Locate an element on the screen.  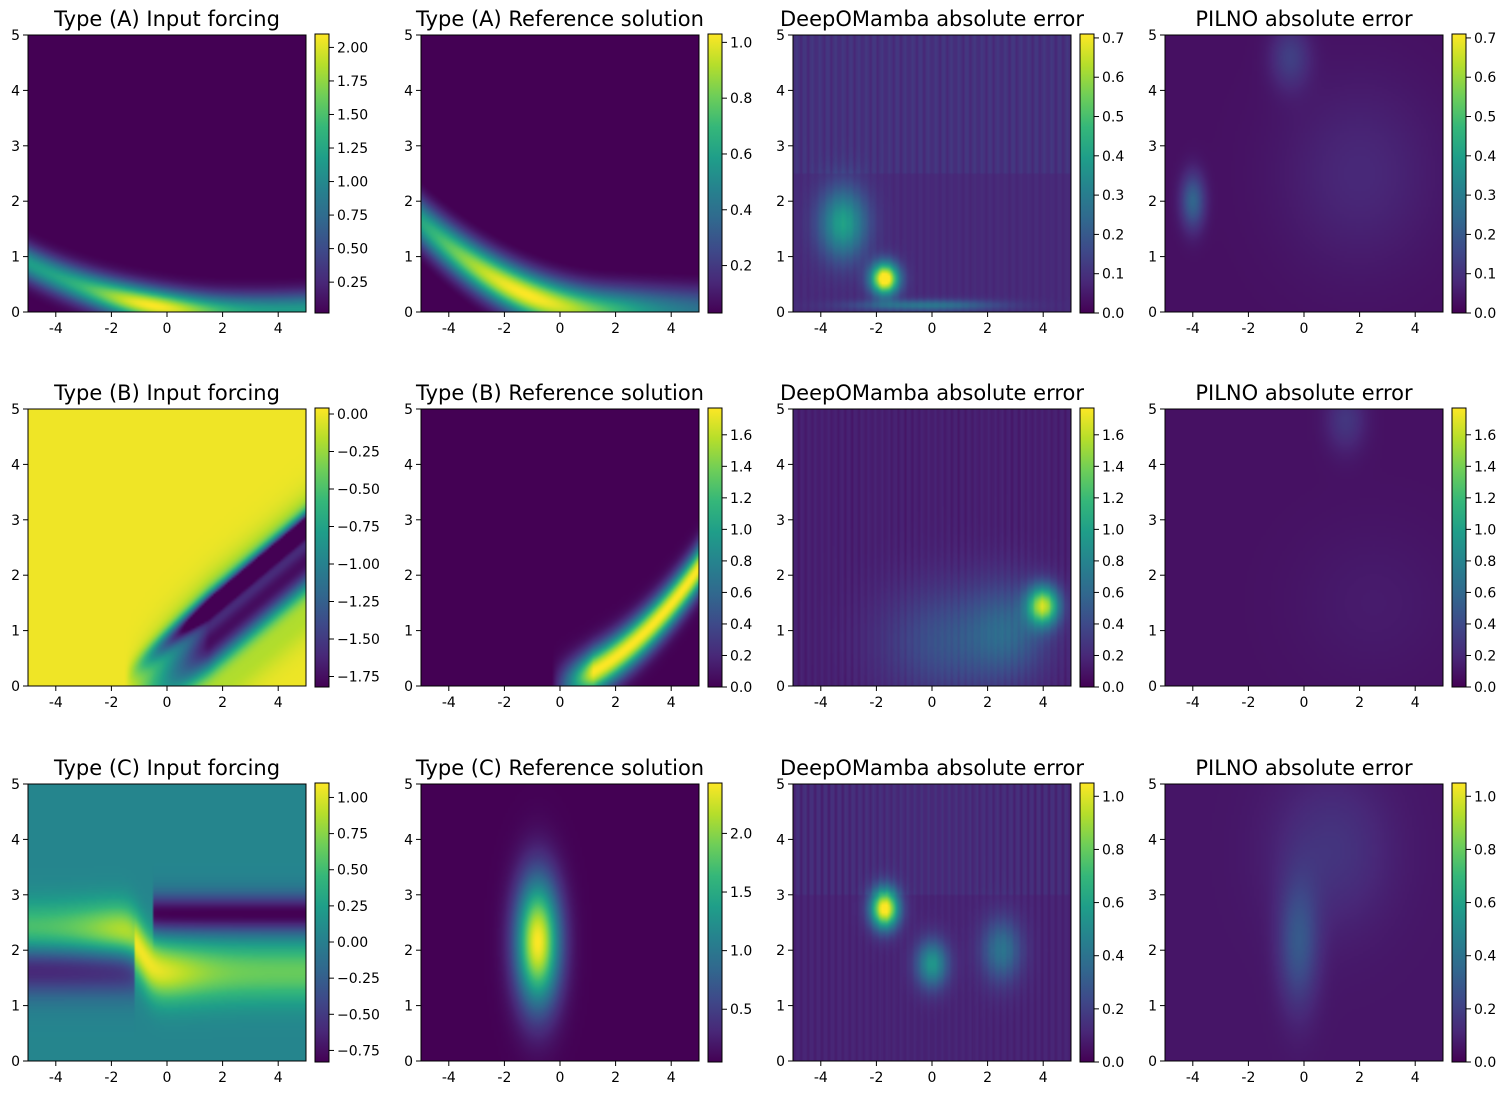
colorbar-tick-label: 0.7 is located at coordinates (1485, 39).